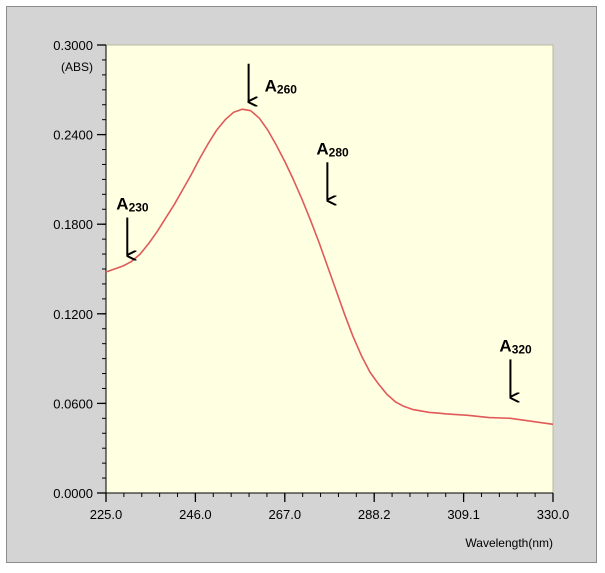 This screenshot has height=573, width=605. Describe the element at coordinates (73, 45) in the screenshot. I see `y-tick-label: 0.3000` at that location.